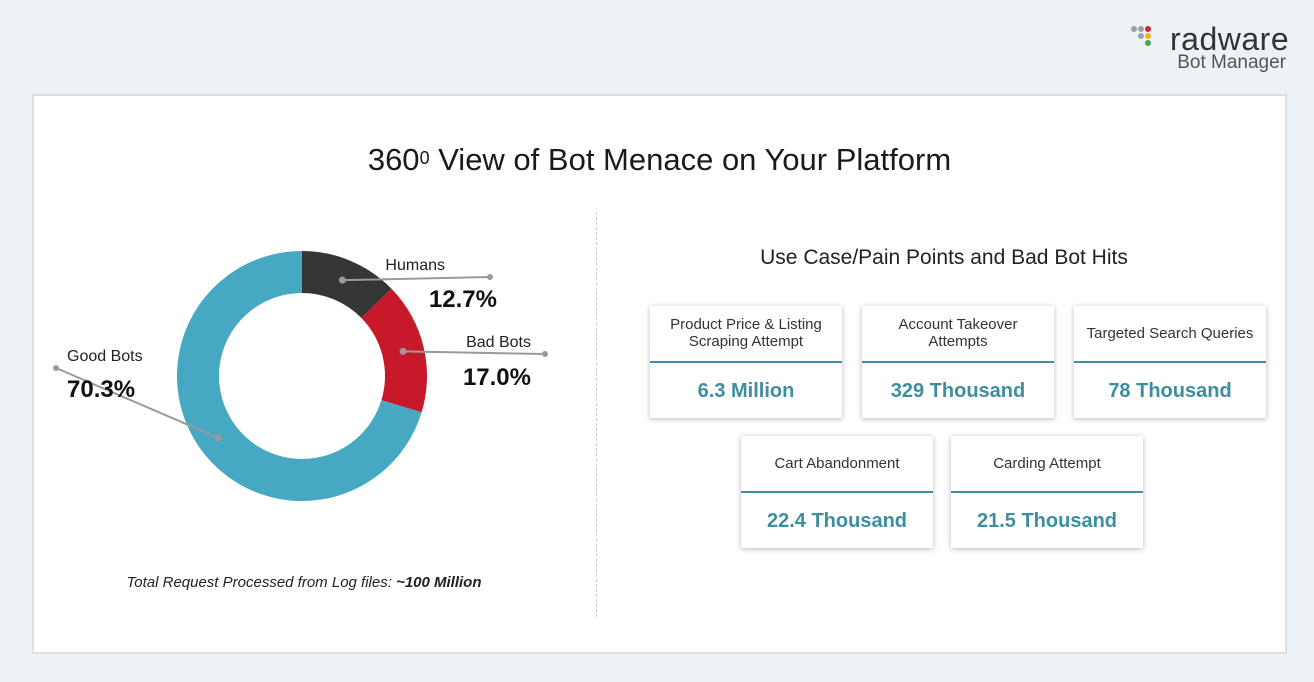  Describe the element at coordinates (837, 520) in the screenshot. I see `card-value: 22.4 Thousand` at that location.